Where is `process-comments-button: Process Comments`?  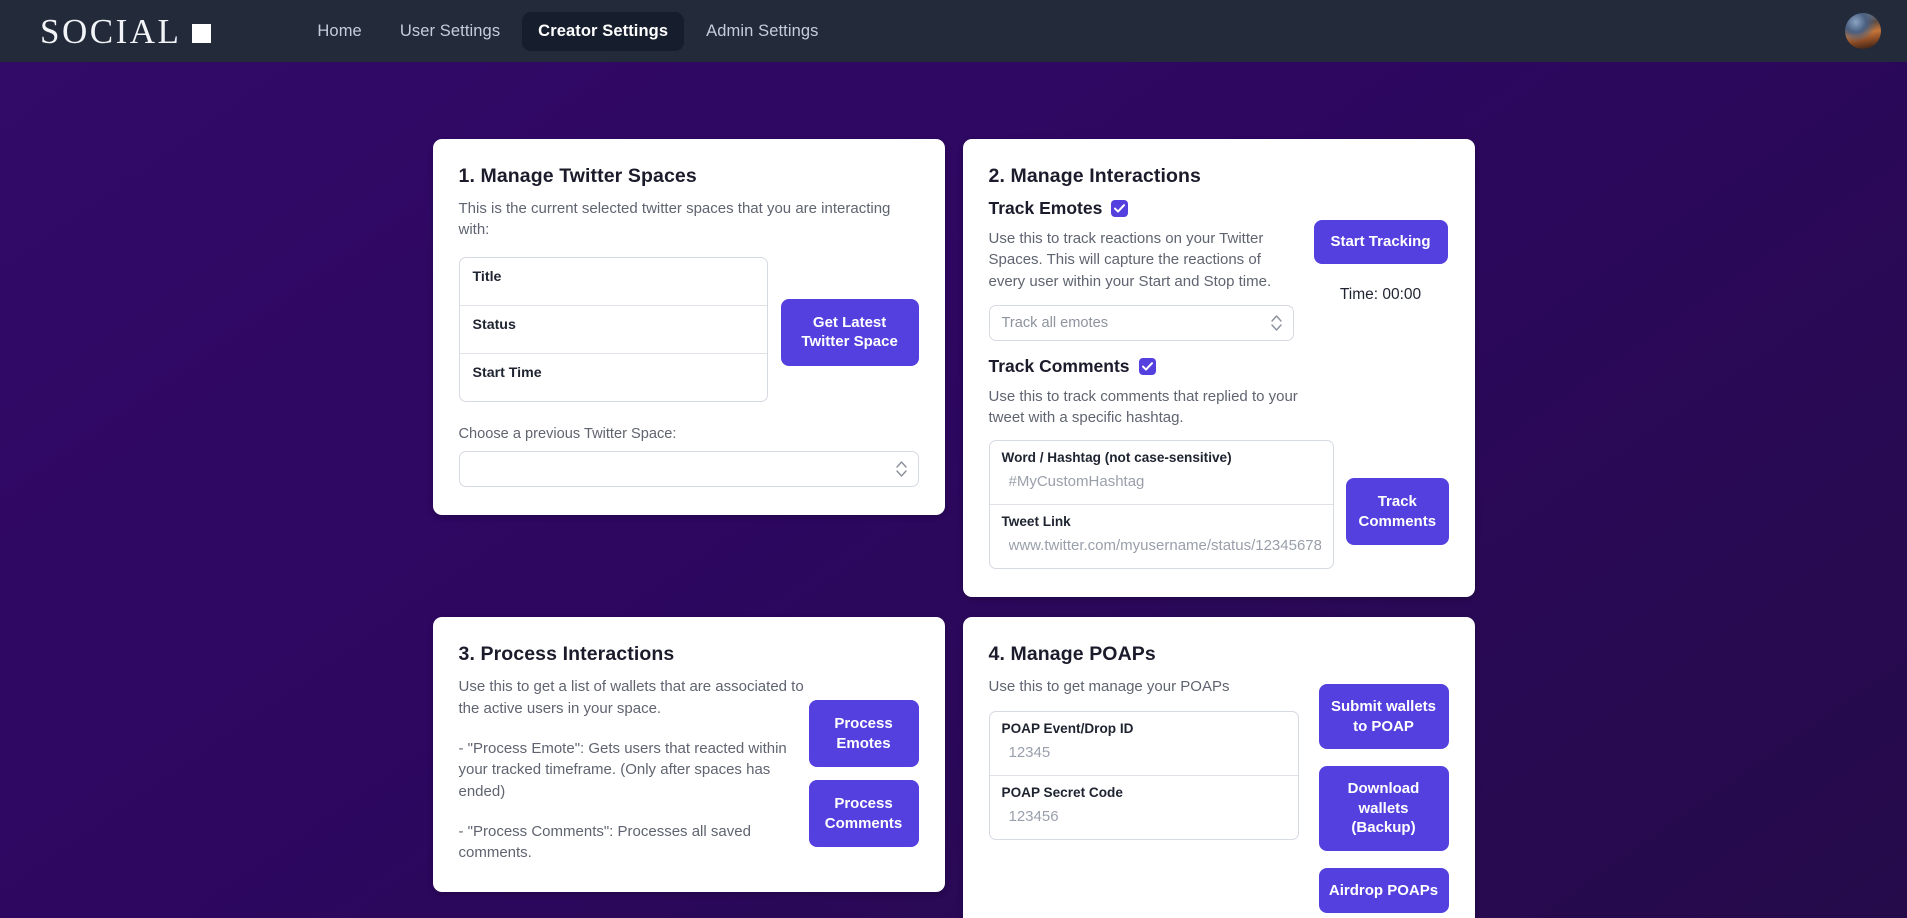 process-comments-button: Process Comments is located at coordinates (863, 814).